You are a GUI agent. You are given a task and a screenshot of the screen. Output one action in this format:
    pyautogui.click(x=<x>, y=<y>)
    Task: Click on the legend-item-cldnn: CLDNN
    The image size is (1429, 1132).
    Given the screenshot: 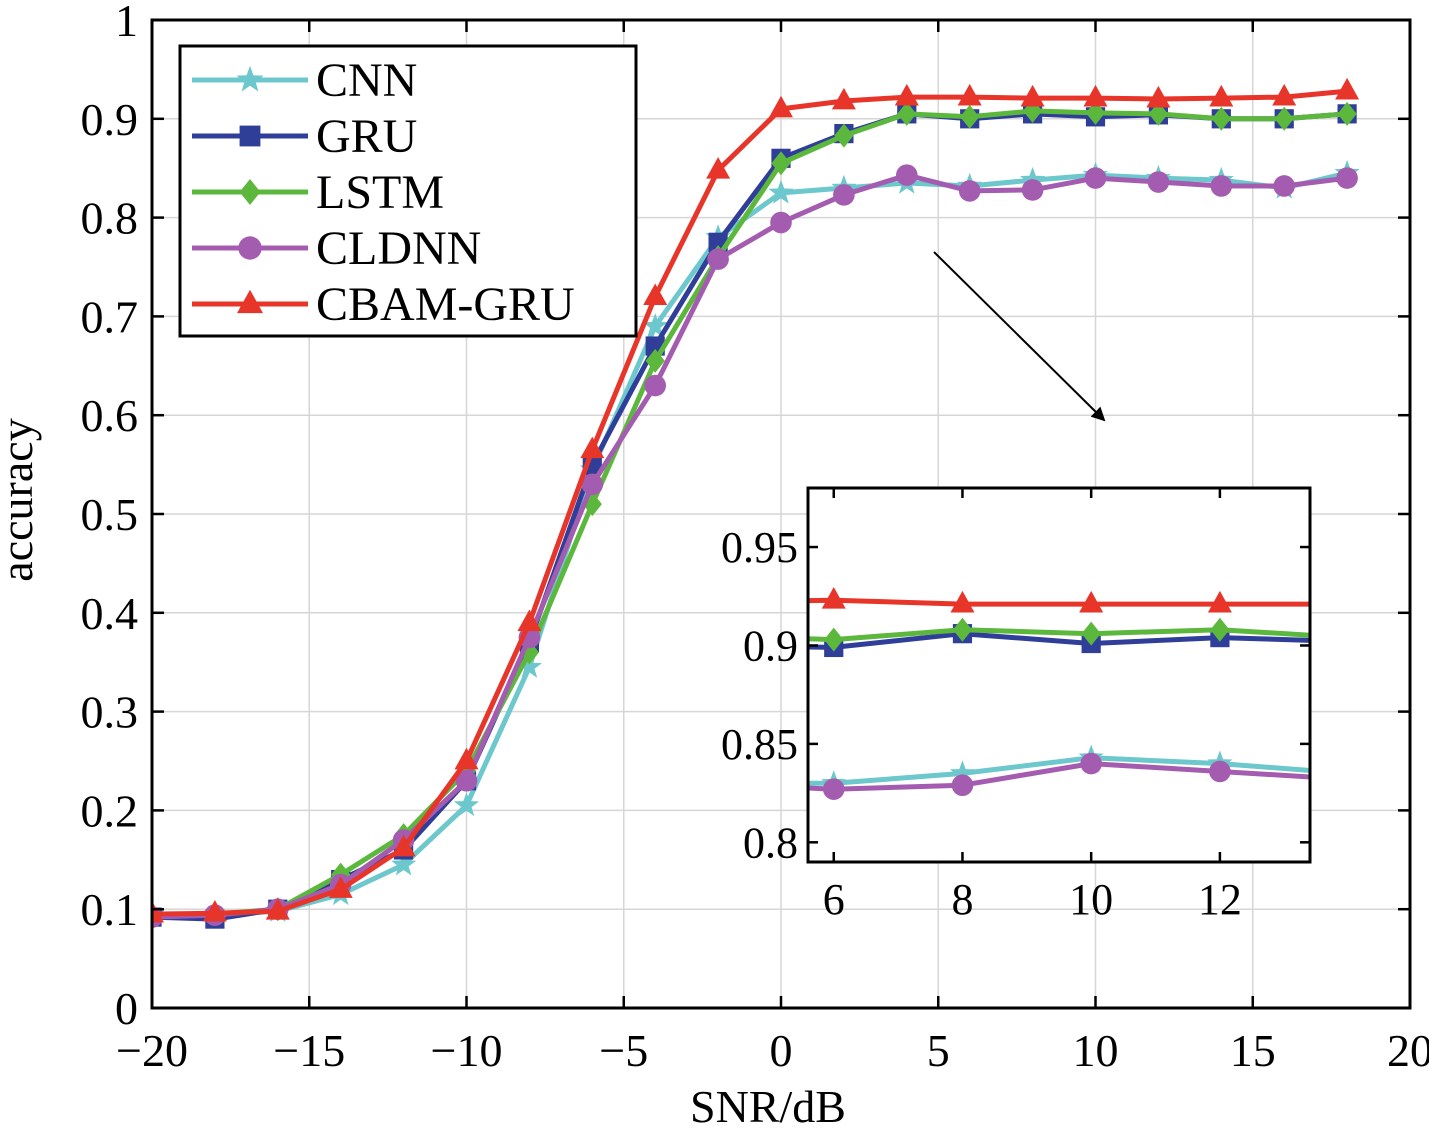 What is the action you would take?
    pyautogui.click(x=336, y=248)
    